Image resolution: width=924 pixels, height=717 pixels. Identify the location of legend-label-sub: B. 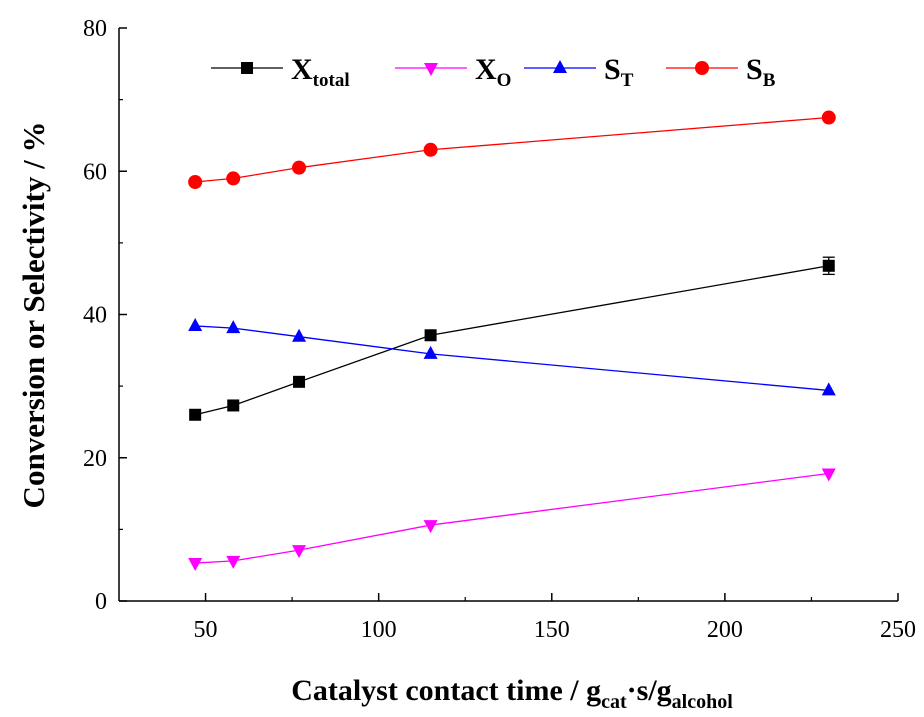
(769, 80).